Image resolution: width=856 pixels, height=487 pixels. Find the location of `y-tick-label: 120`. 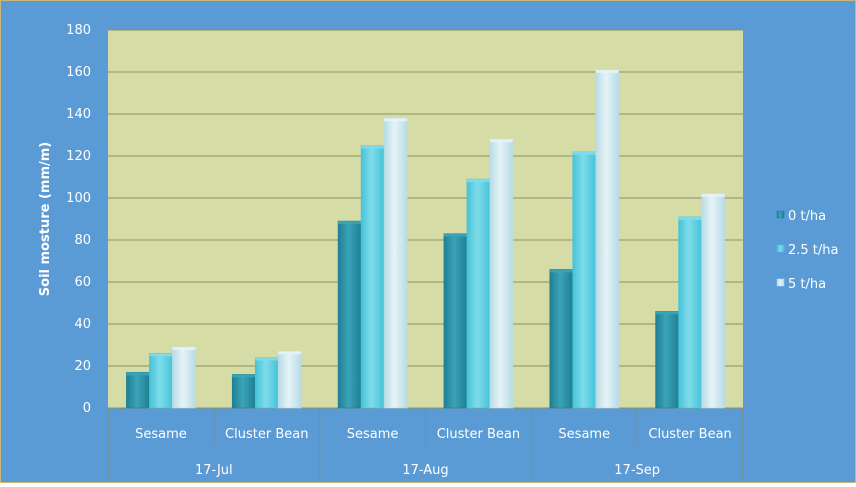

y-tick-label: 120 is located at coordinates (78, 156).